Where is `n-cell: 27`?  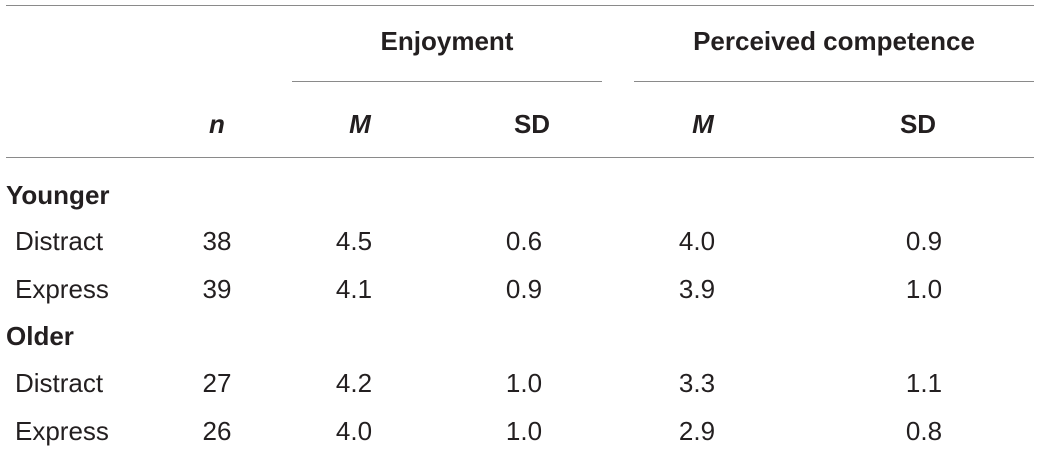 n-cell: 27 is located at coordinates (217, 383).